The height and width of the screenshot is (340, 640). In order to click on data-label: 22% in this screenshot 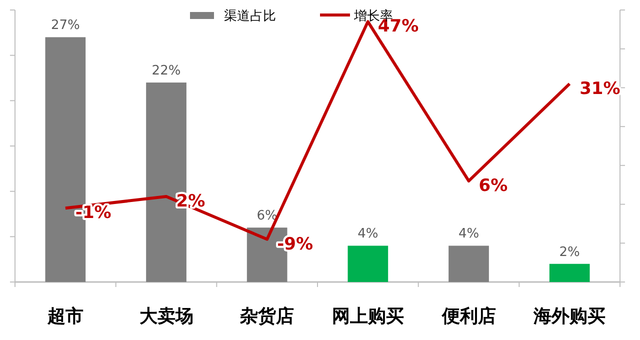, I will do `click(166, 71)`.